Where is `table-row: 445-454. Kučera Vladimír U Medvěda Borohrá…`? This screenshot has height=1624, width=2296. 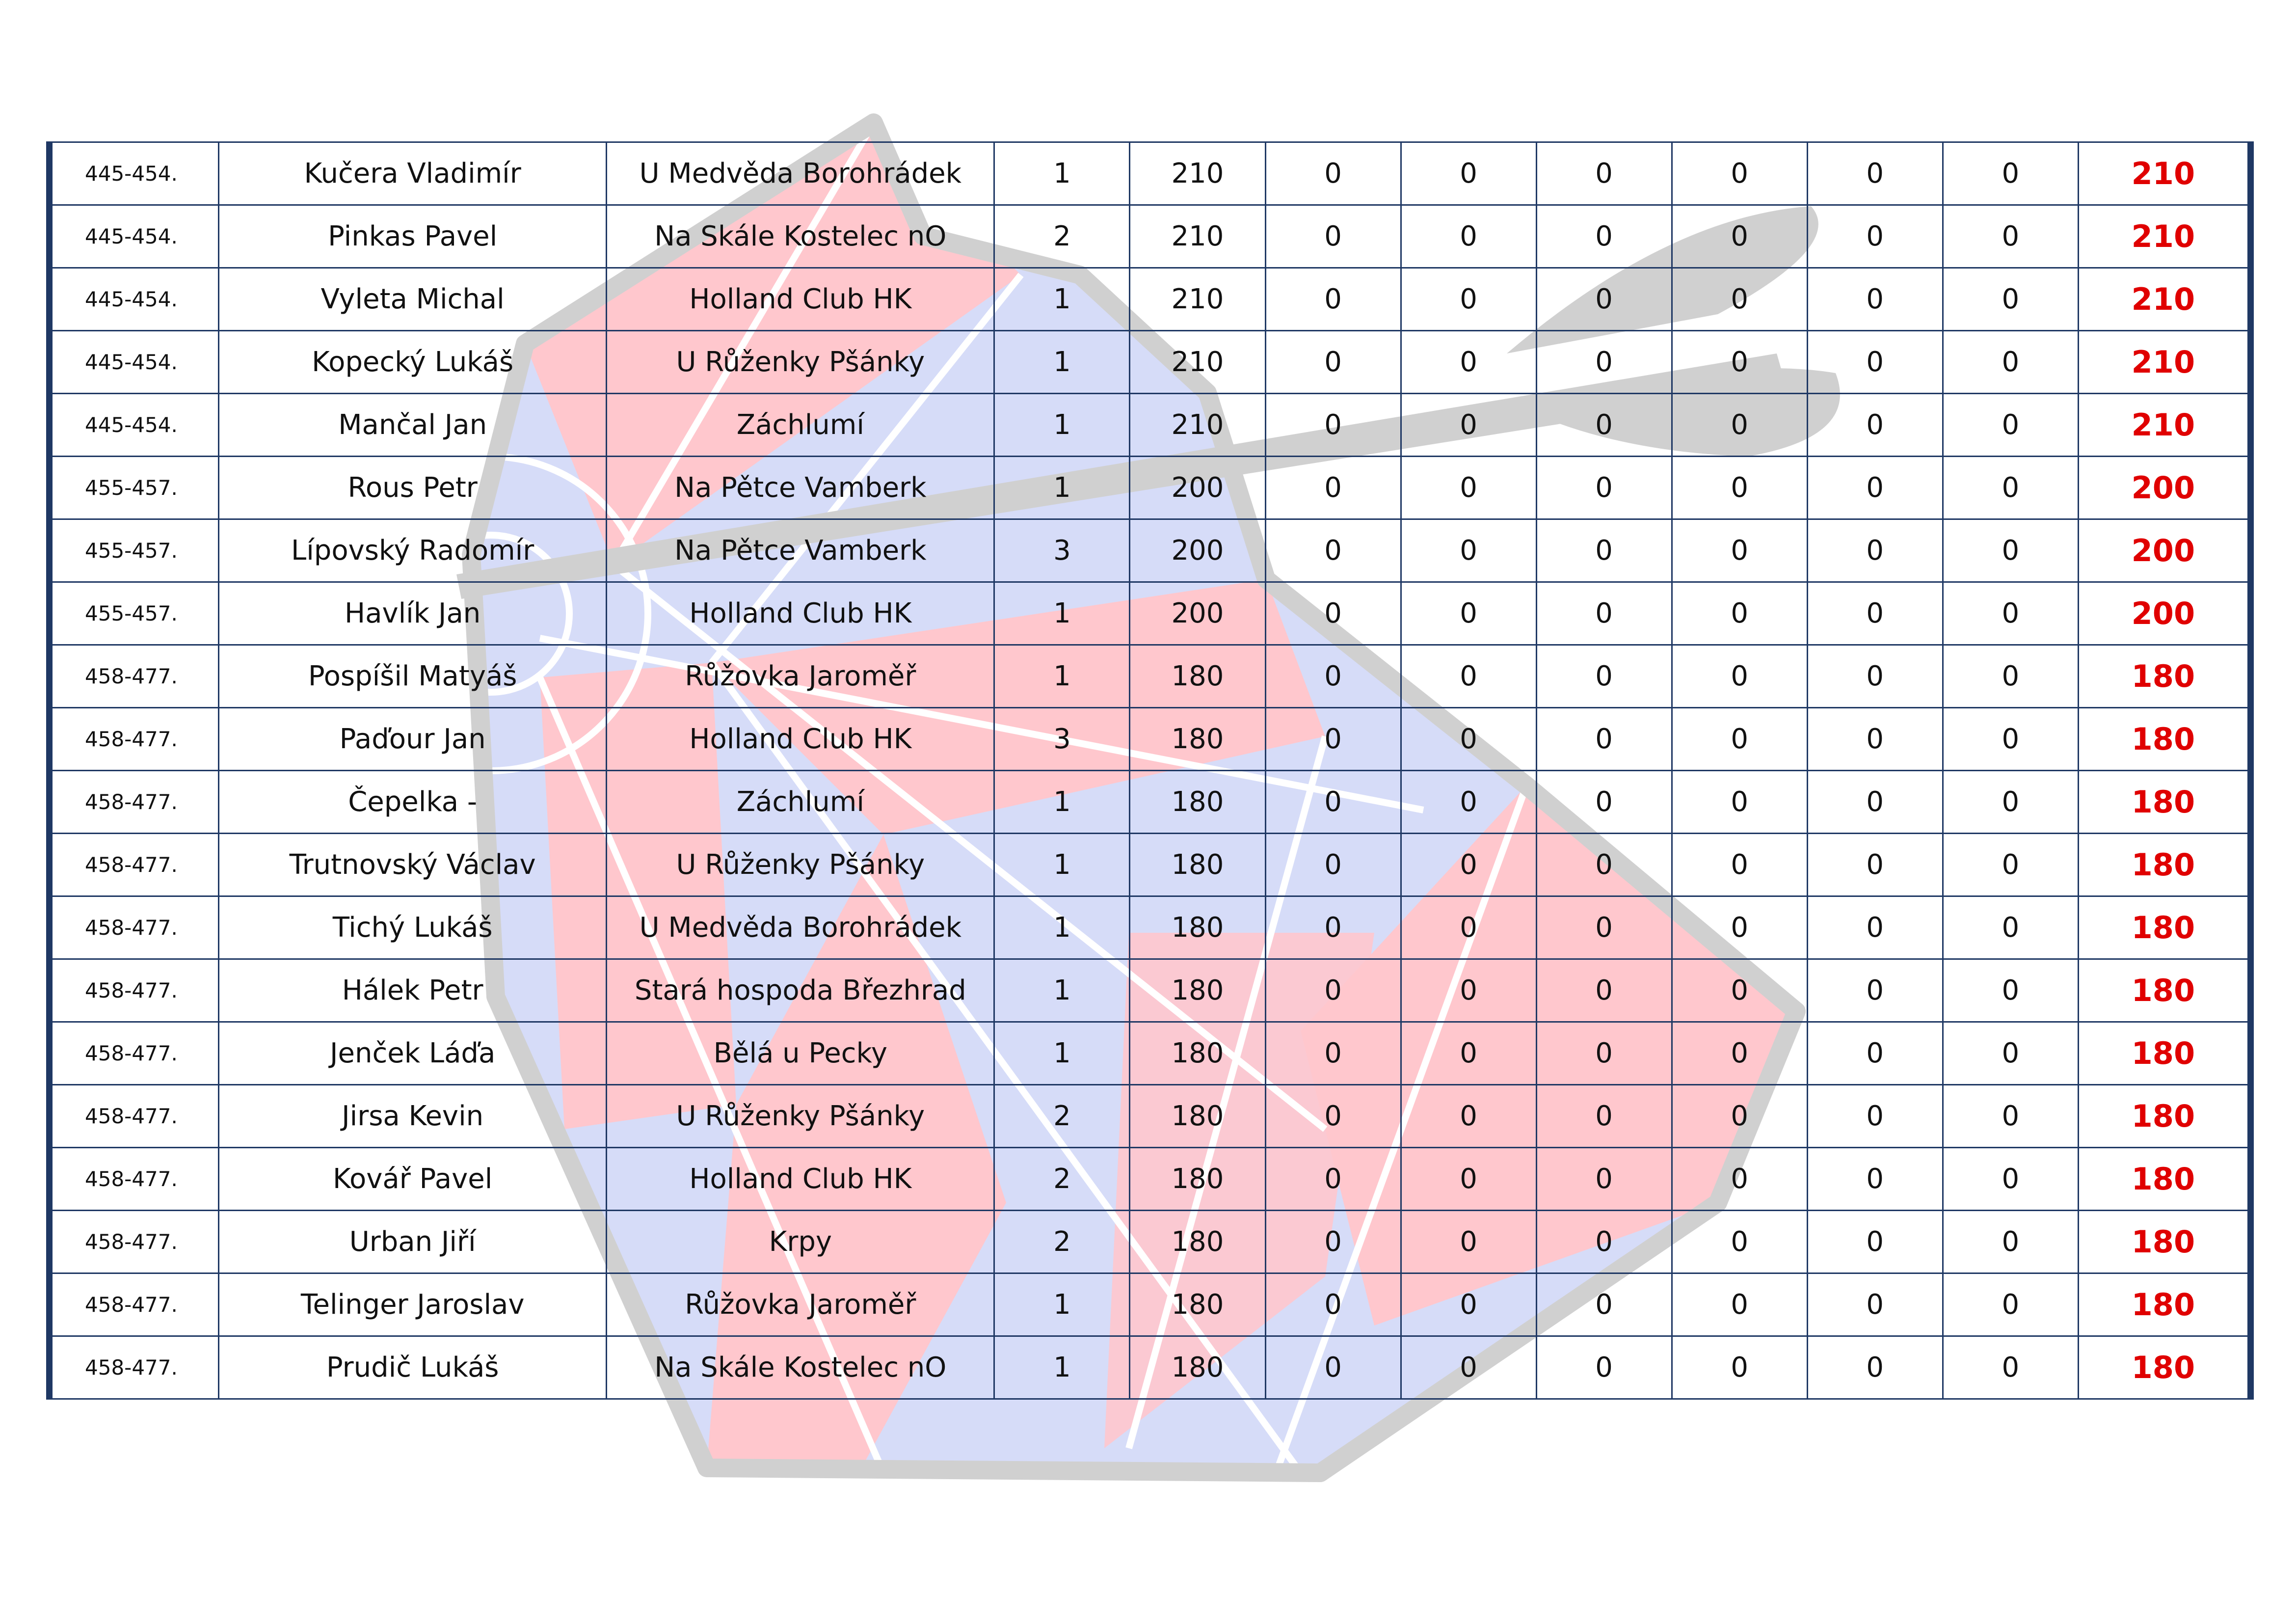
table-row: 445-454. Kučera Vladimír U Medvěda Borohrá… is located at coordinates (1150, 173).